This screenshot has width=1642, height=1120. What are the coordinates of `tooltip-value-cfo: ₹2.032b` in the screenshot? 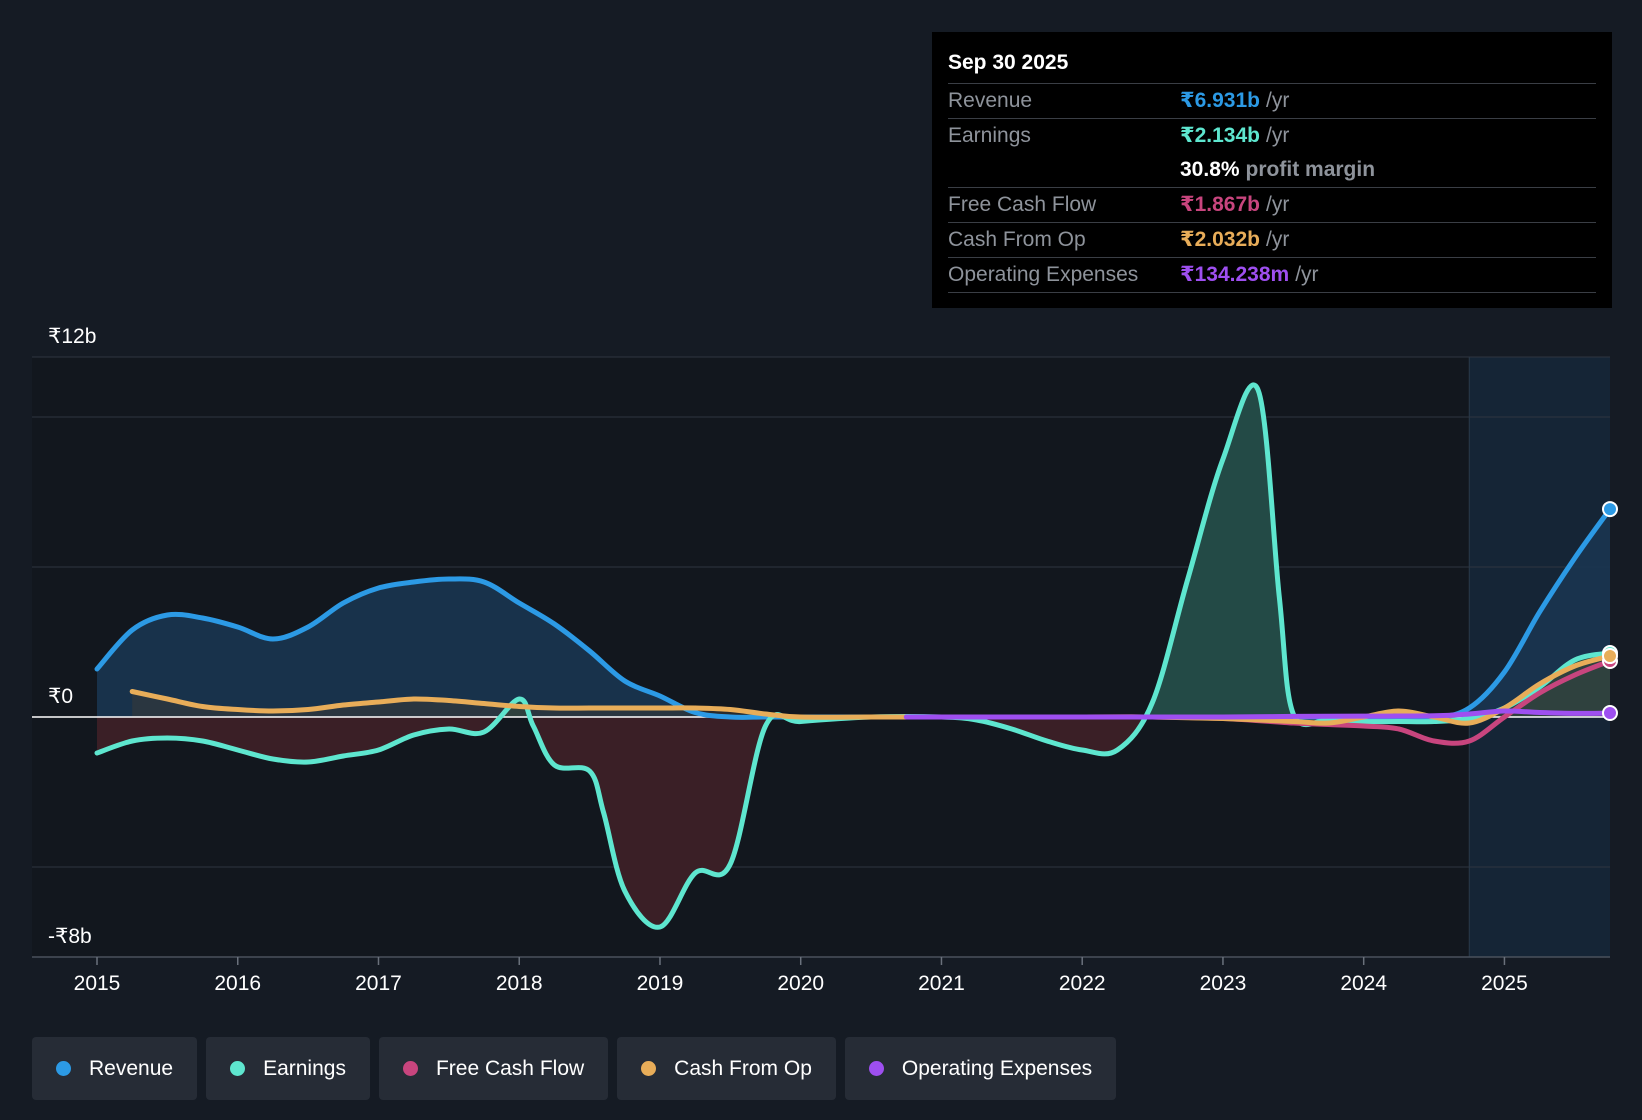 It's located at (1220, 239).